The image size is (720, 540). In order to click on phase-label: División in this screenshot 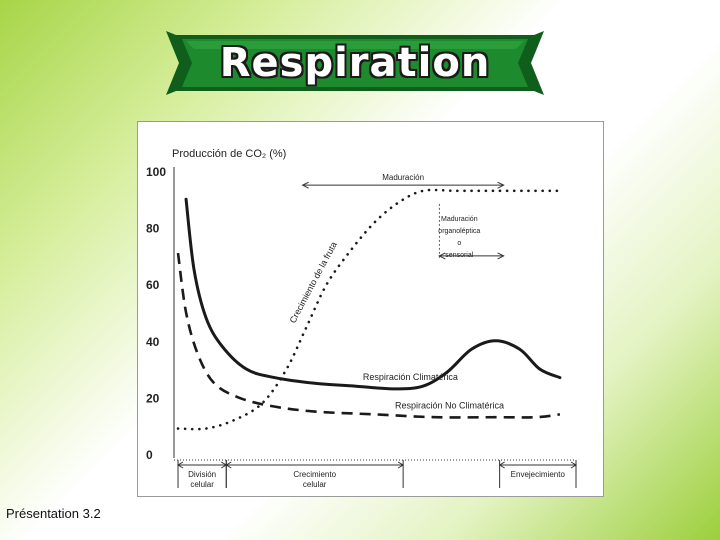, I will do `click(202, 474)`.